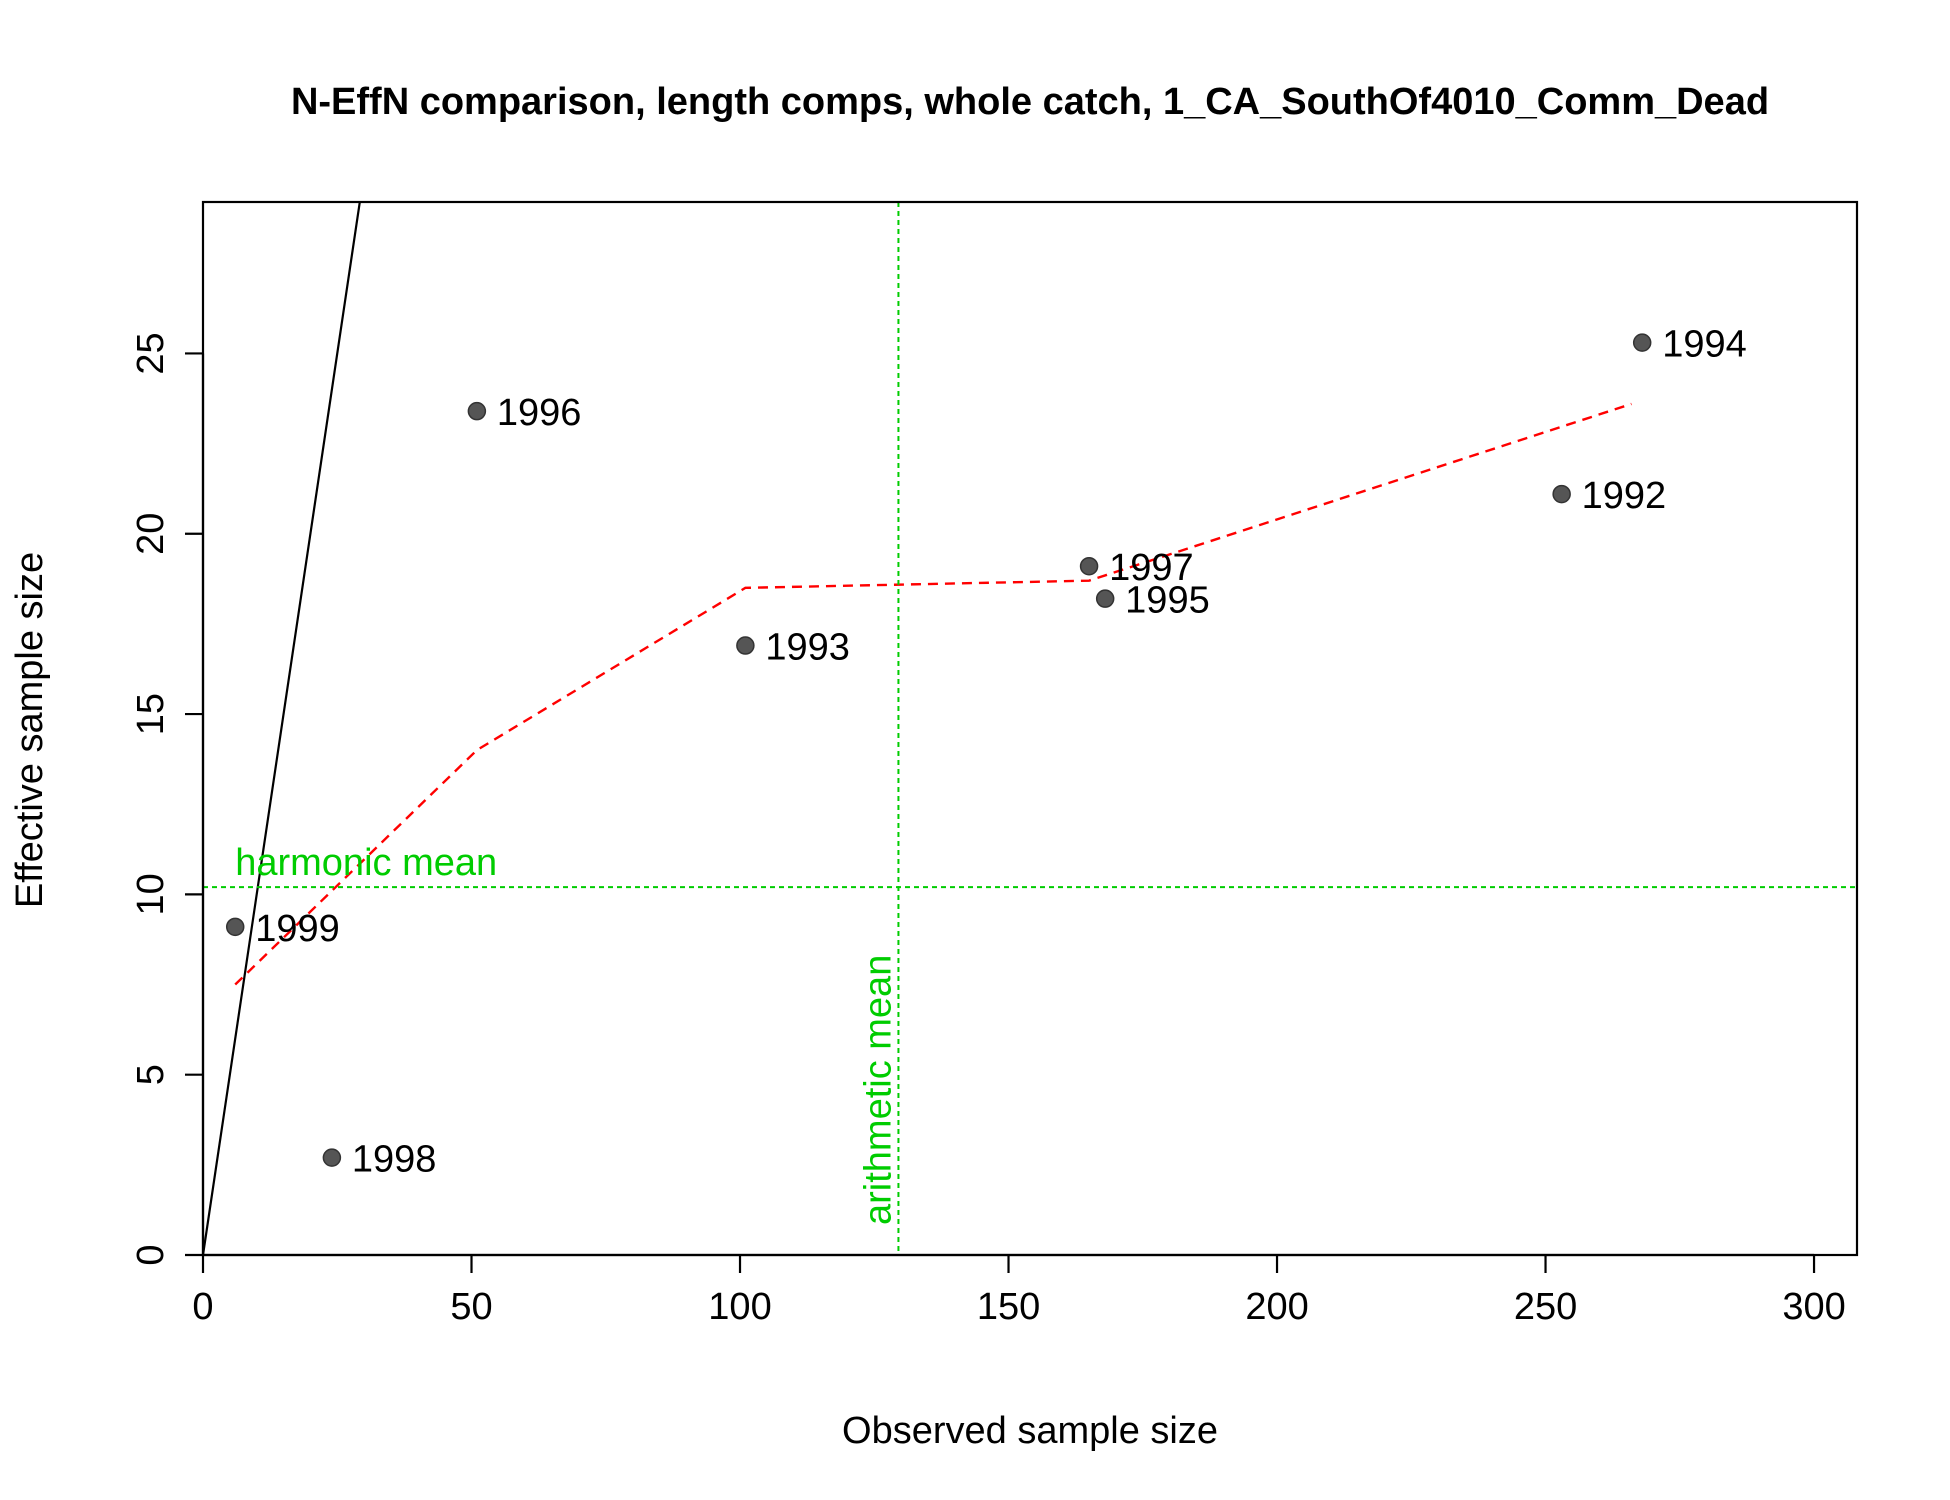  What do you see at coordinates (282, 728) in the screenshot?
I see `one-to-one-line` at bounding box center [282, 728].